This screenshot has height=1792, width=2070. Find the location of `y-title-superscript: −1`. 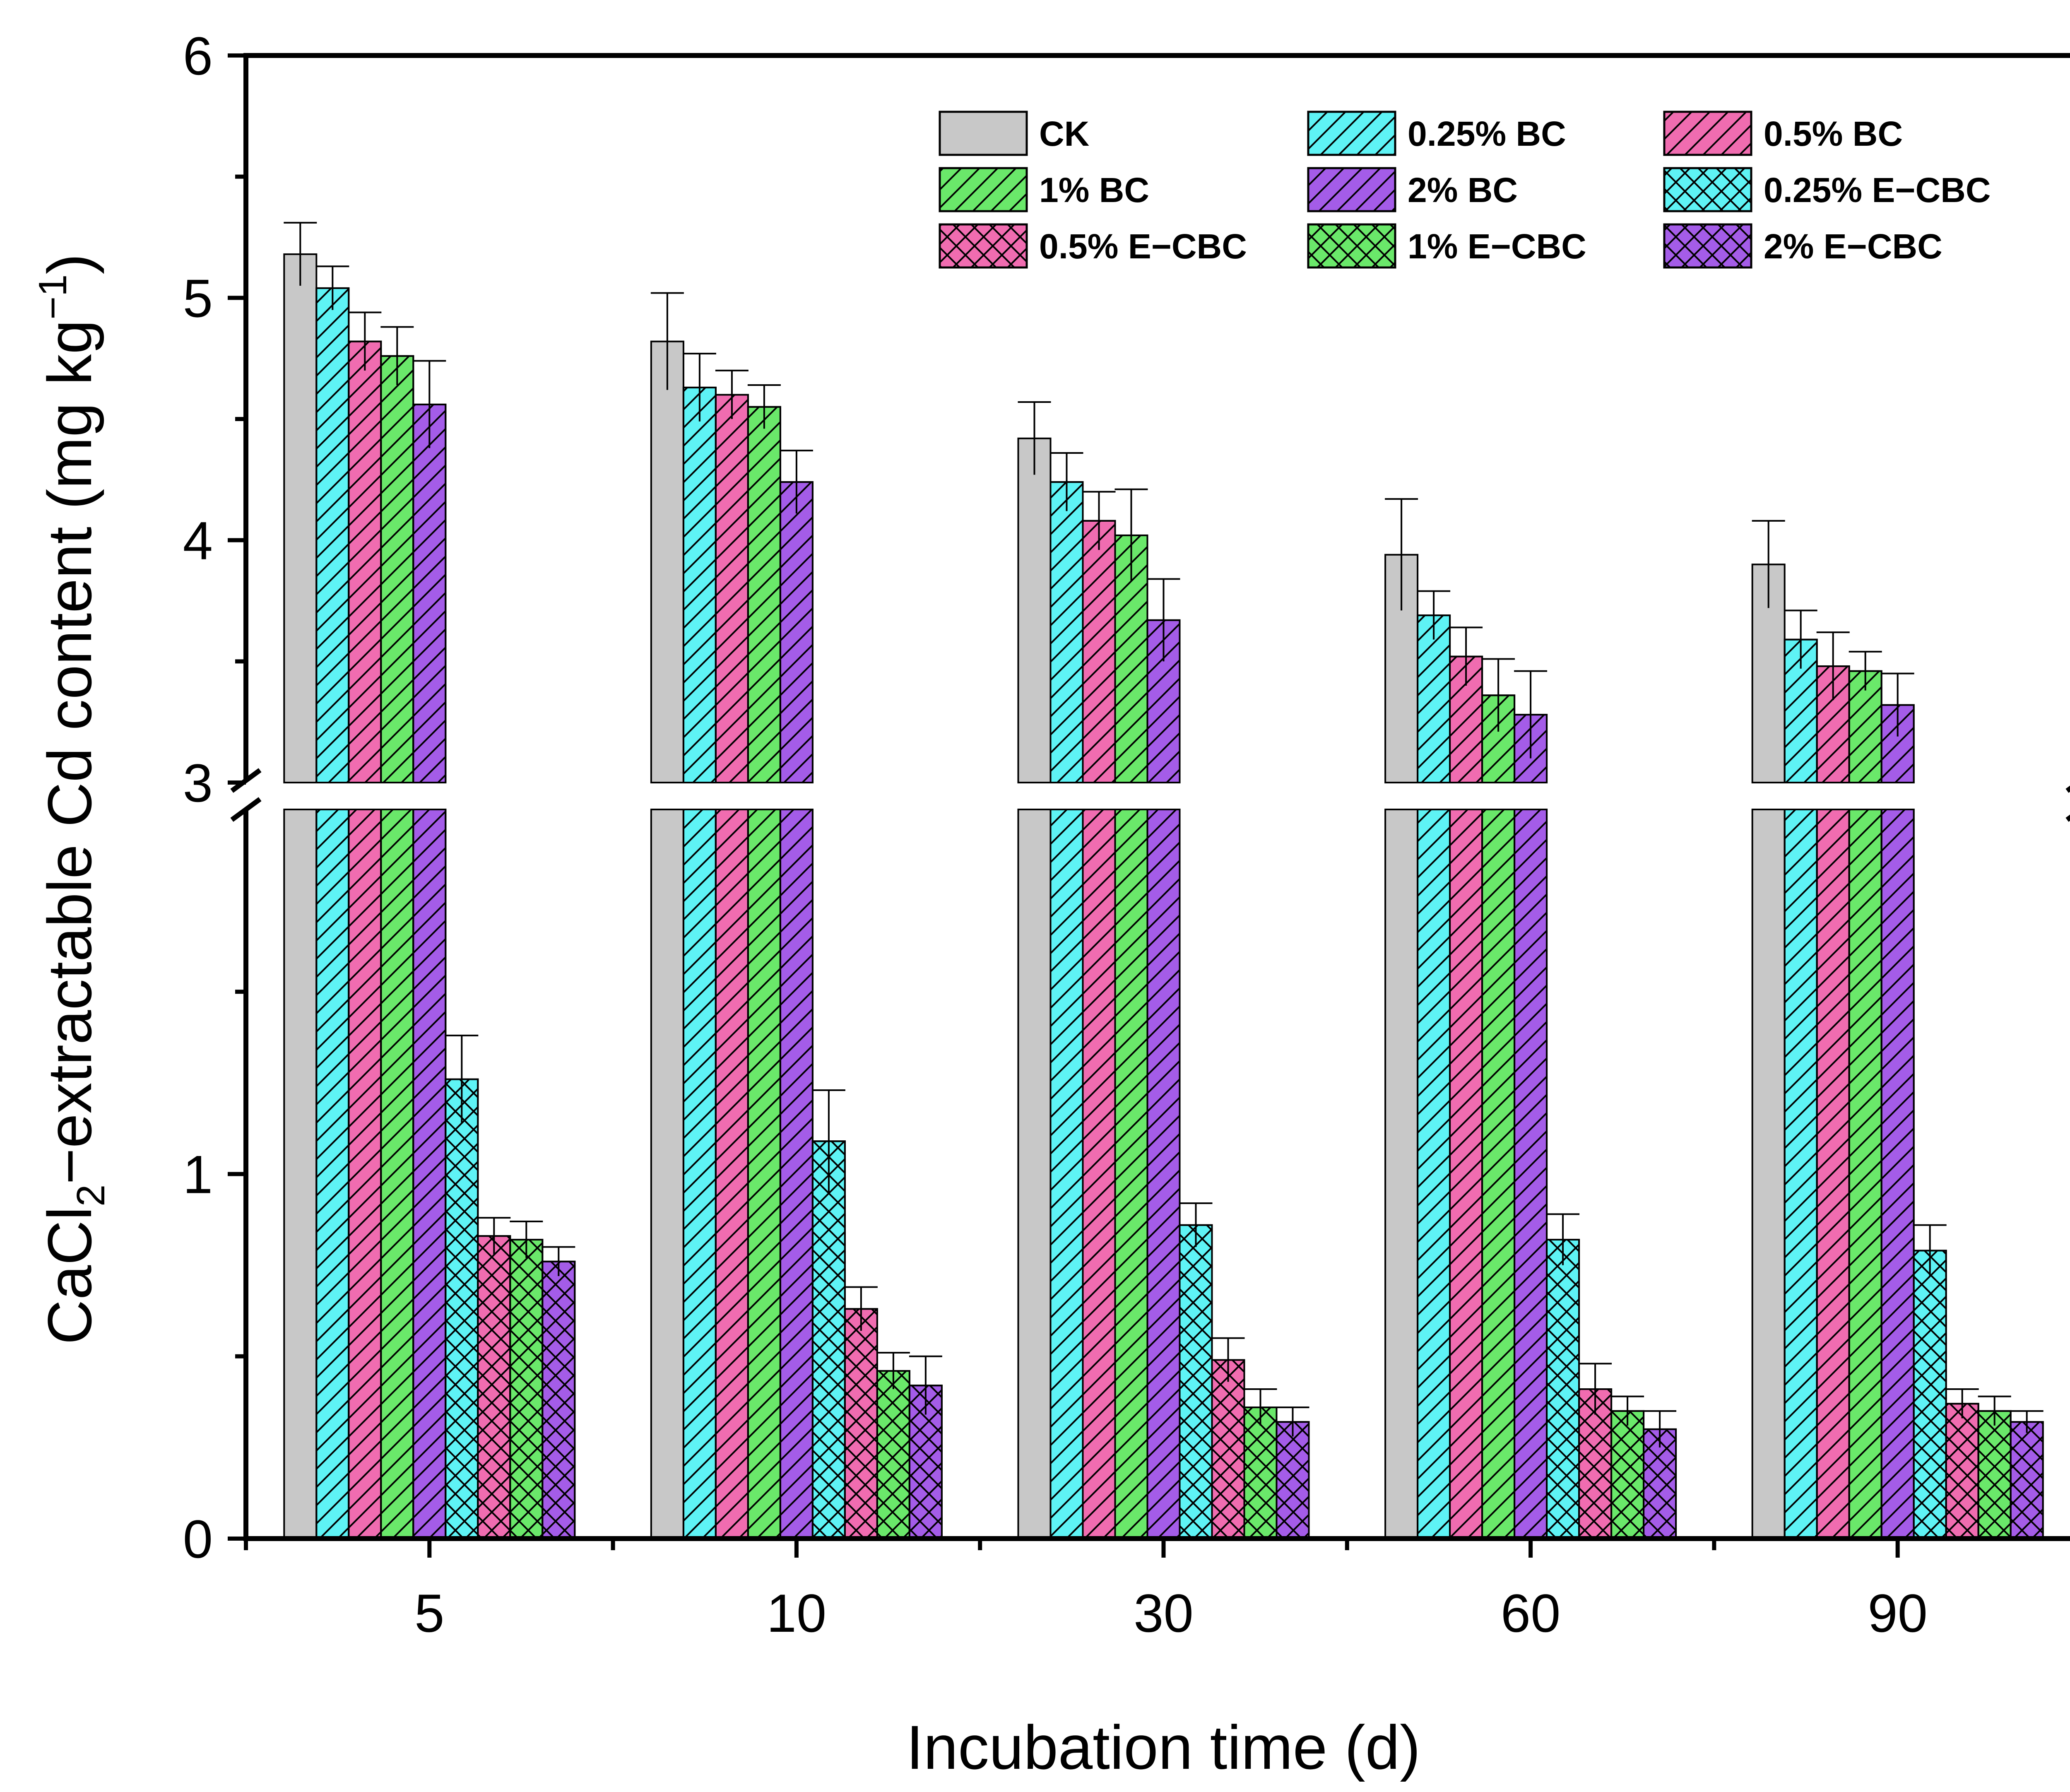

y-title-superscript: −1 is located at coordinates (53, 297).